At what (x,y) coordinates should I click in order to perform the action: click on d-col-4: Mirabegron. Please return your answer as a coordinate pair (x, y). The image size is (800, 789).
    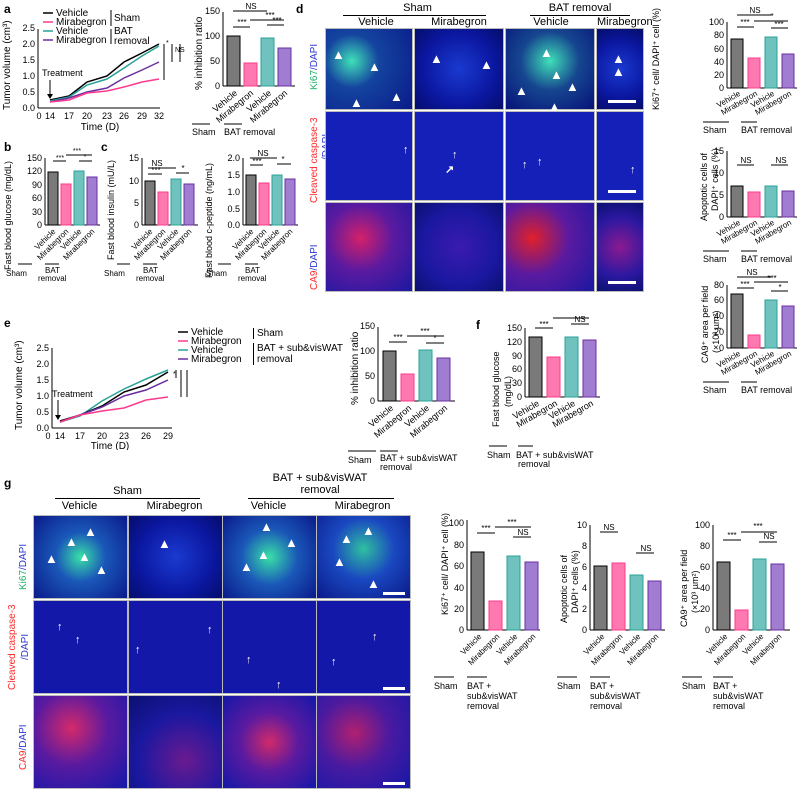
    Looking at the image, I should click on (625, 22).